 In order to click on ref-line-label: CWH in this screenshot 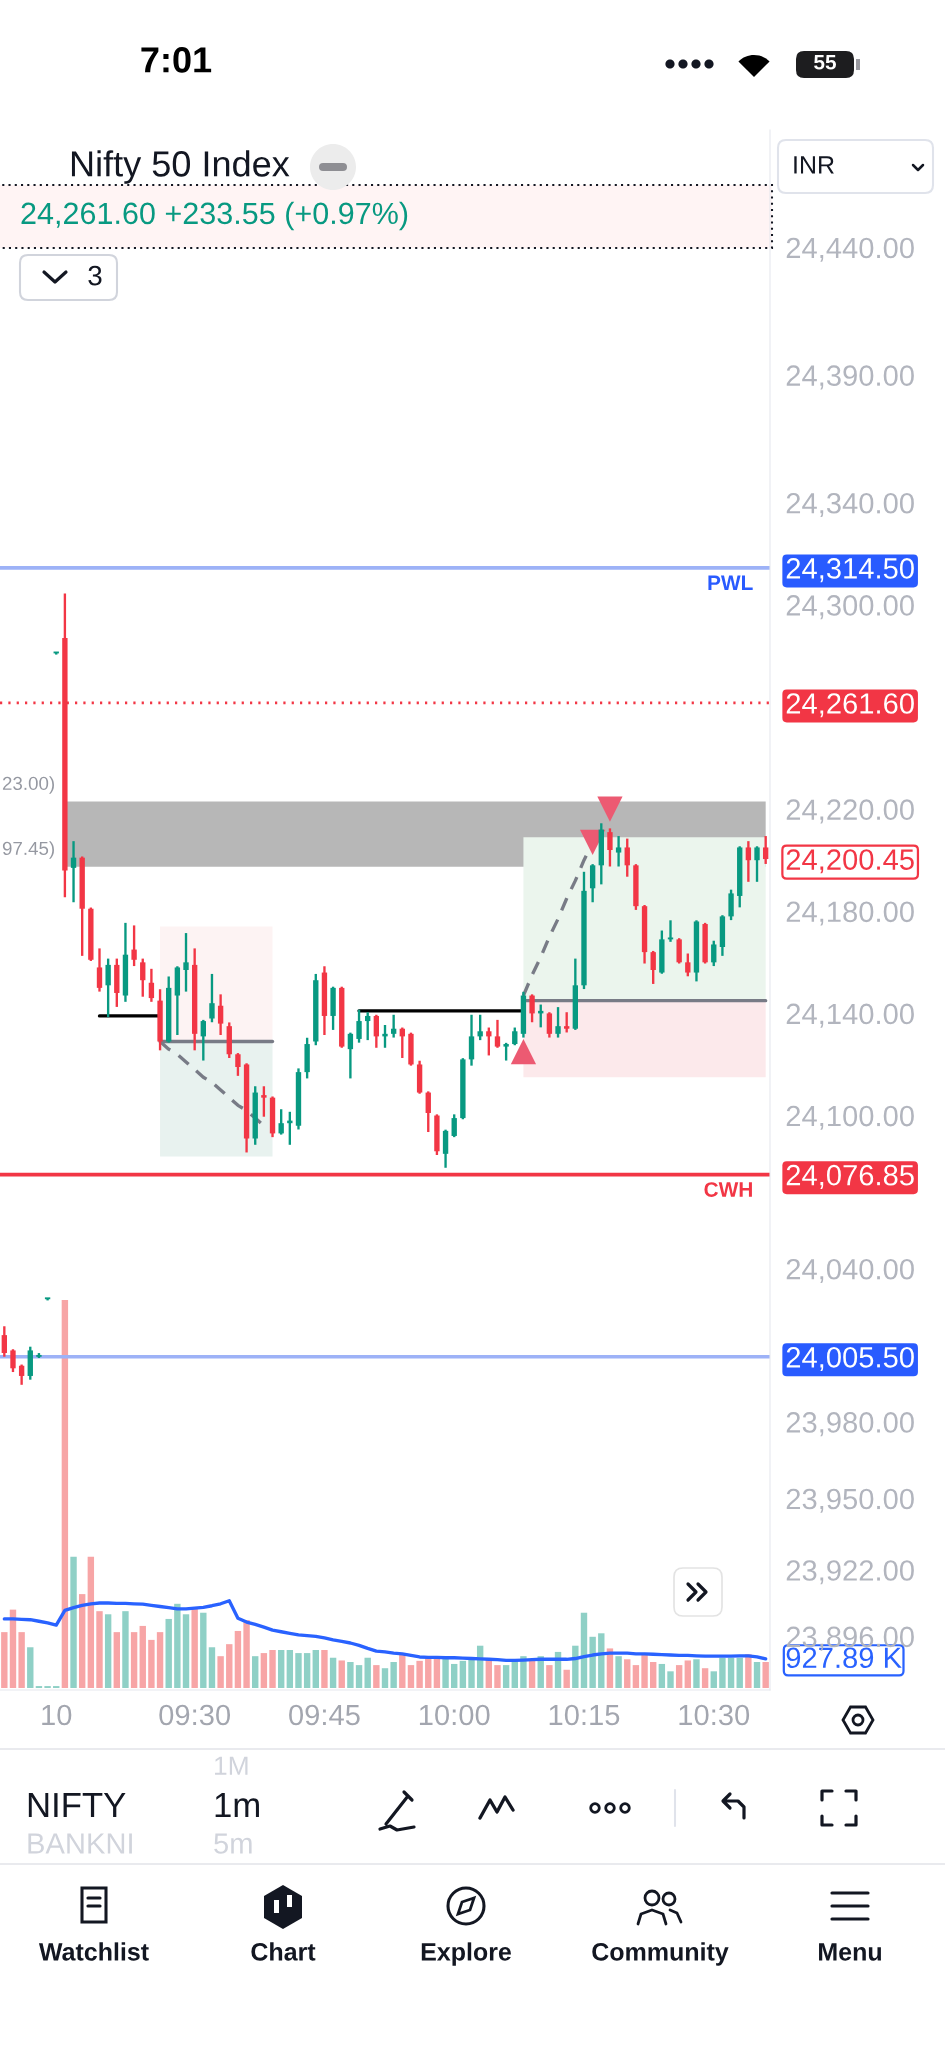, I will do `click(728, 1189)`.